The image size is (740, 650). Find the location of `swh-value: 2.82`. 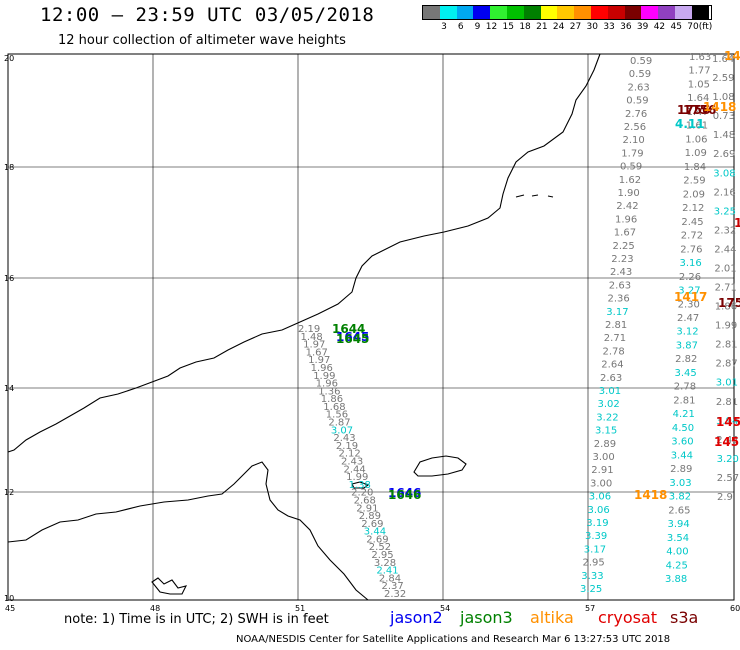

swh-value: 2.82 is located at coordinates (686, 359).